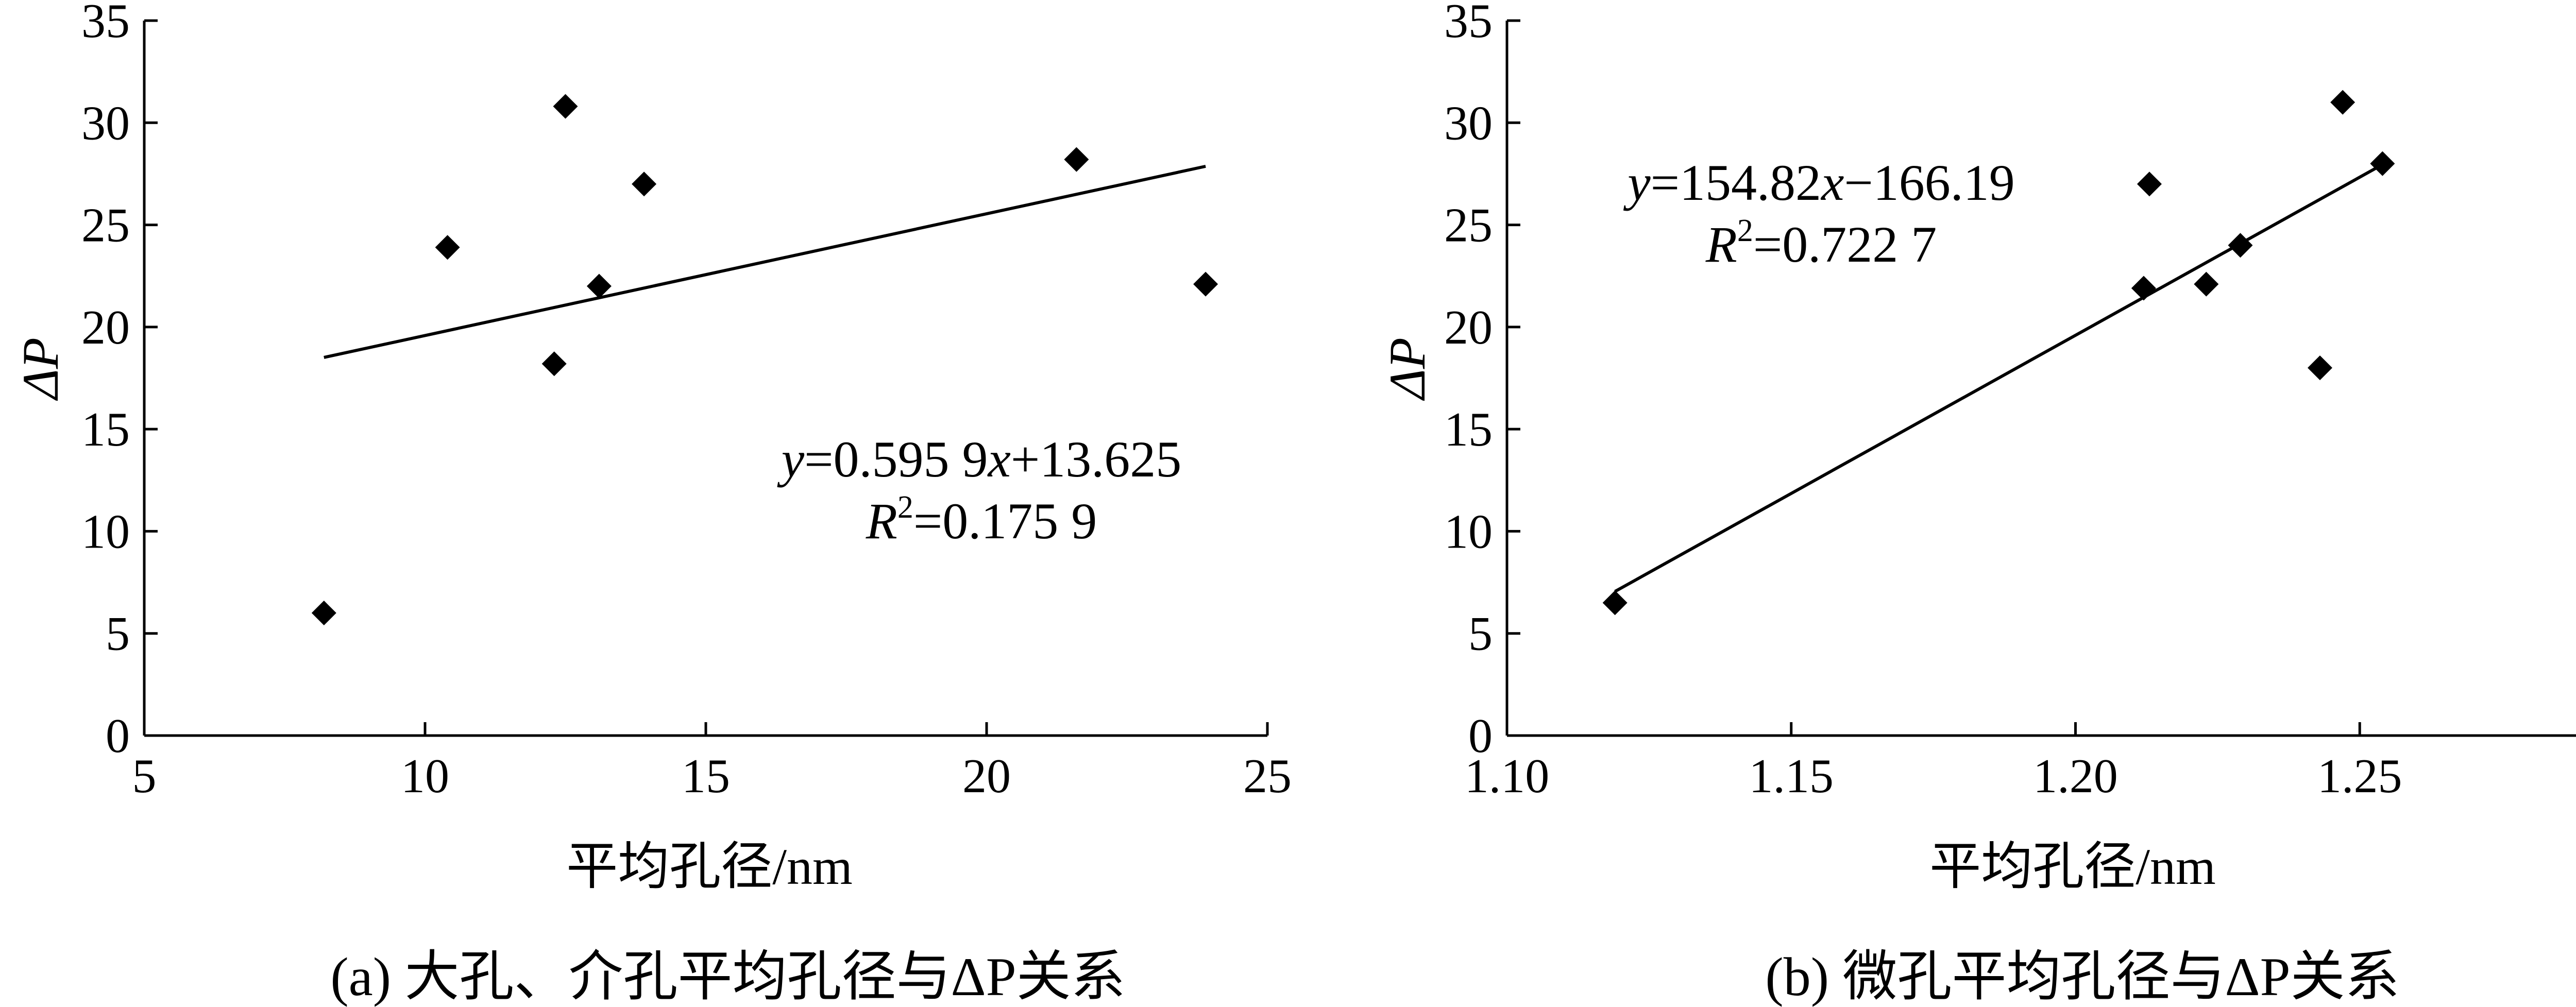  I want to click on x-tick-labels-b: 1.101.151.201.251.30, so click(1934, 776).